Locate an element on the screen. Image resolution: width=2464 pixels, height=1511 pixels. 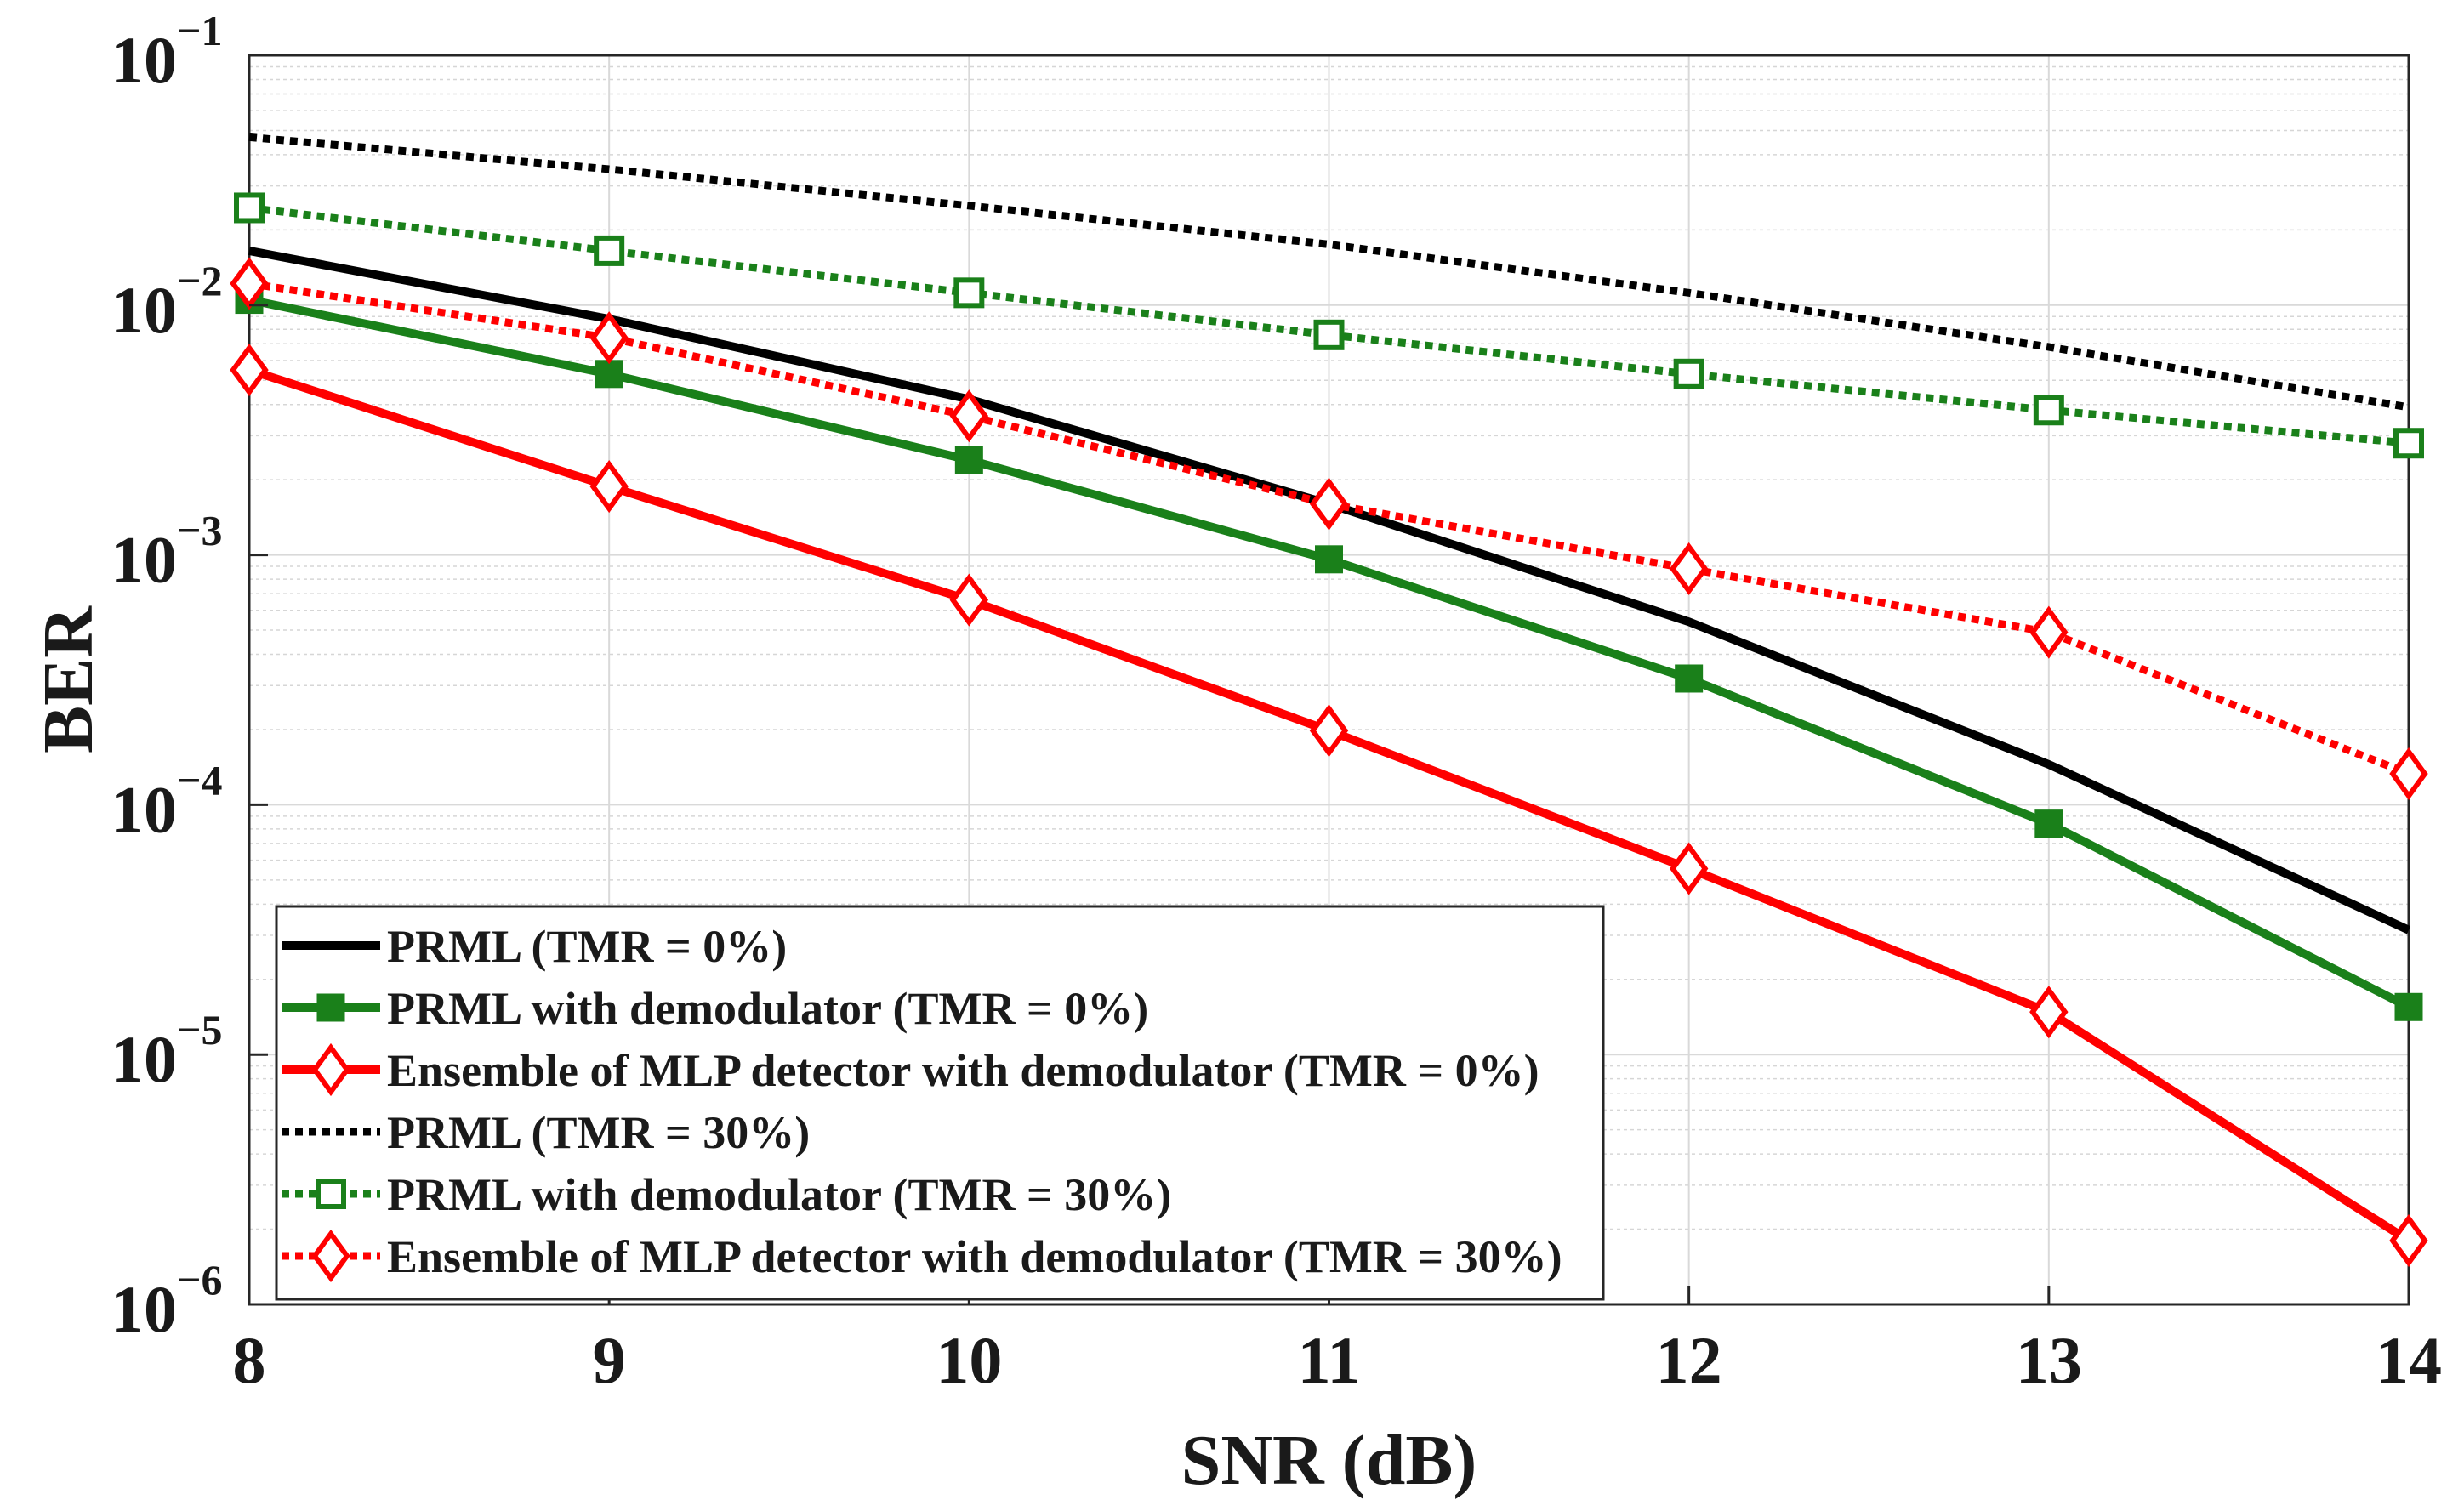
x-tick-label: 14 is located at coordinates (2409, 1360).